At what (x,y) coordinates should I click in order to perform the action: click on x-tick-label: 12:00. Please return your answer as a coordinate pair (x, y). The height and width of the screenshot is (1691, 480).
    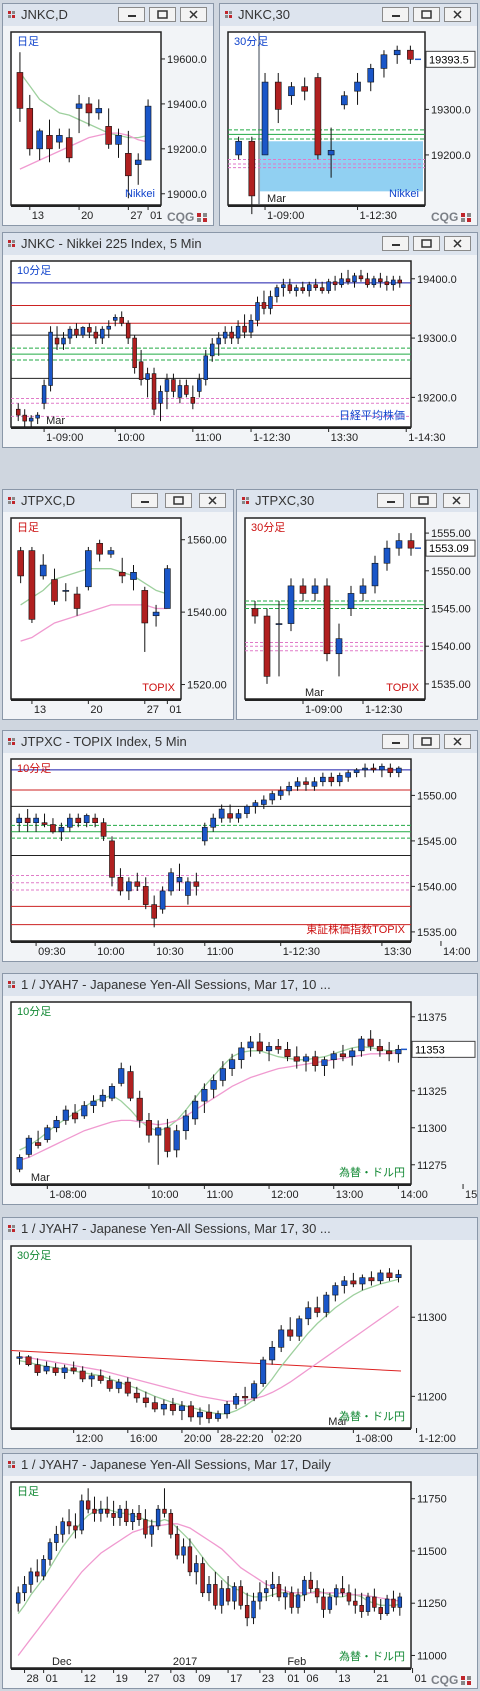
    Looking at the image, I should click on (90, 1439).